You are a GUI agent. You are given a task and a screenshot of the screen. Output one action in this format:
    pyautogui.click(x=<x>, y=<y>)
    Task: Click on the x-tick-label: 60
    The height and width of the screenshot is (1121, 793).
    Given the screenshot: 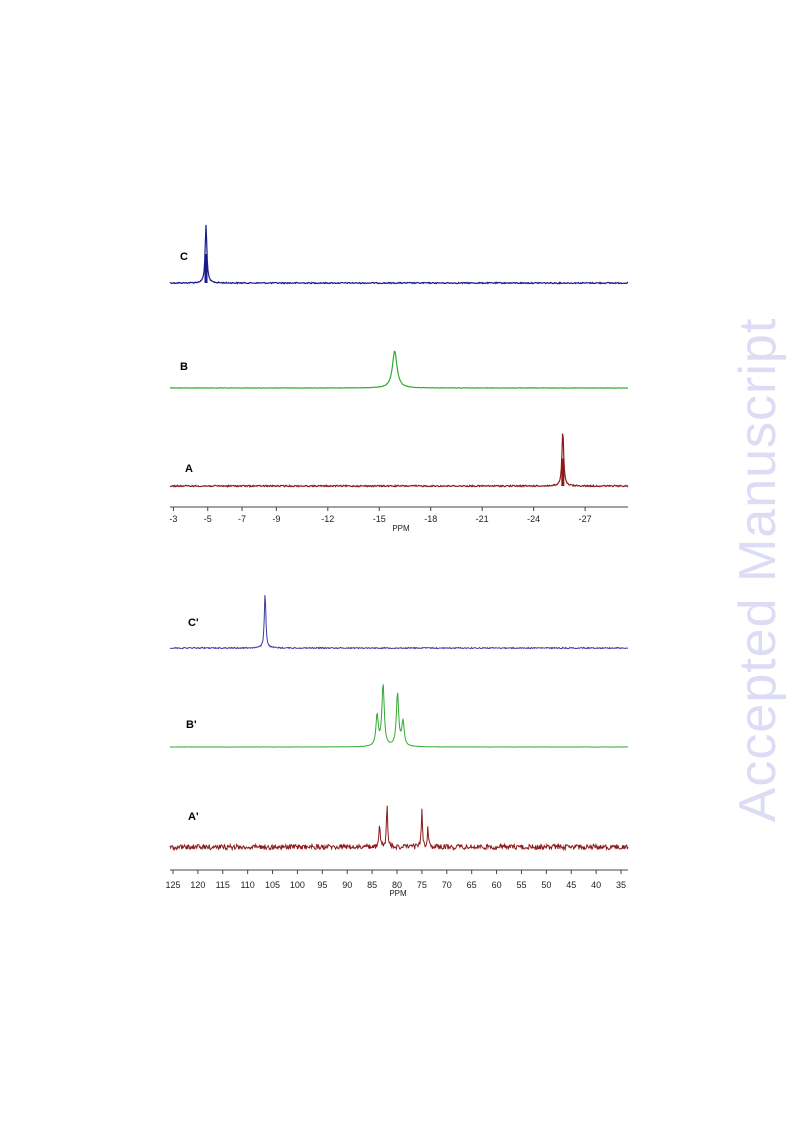 What is the action you would take?
    pyautogui.click(x=497, y=885)
    